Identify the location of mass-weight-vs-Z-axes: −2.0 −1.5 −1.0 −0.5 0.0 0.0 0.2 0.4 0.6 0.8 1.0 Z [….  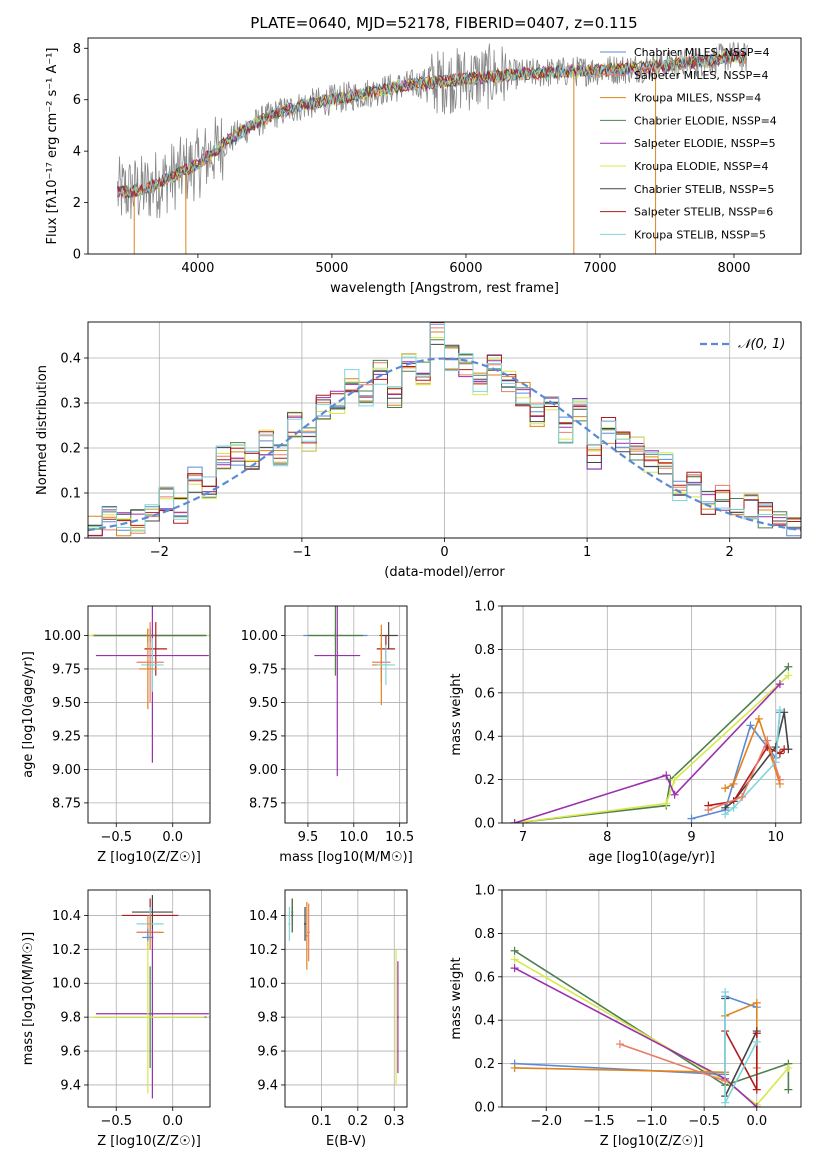
(625, 1016).